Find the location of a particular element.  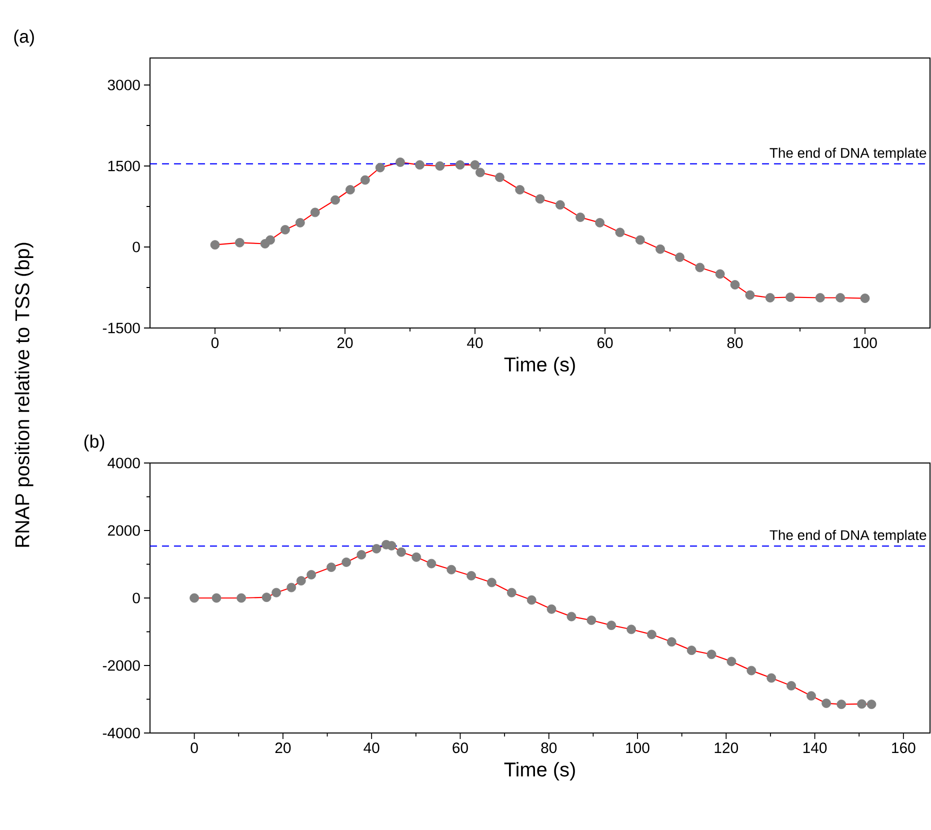

x-tick-label: 120 is located at coordinates (726, 748).